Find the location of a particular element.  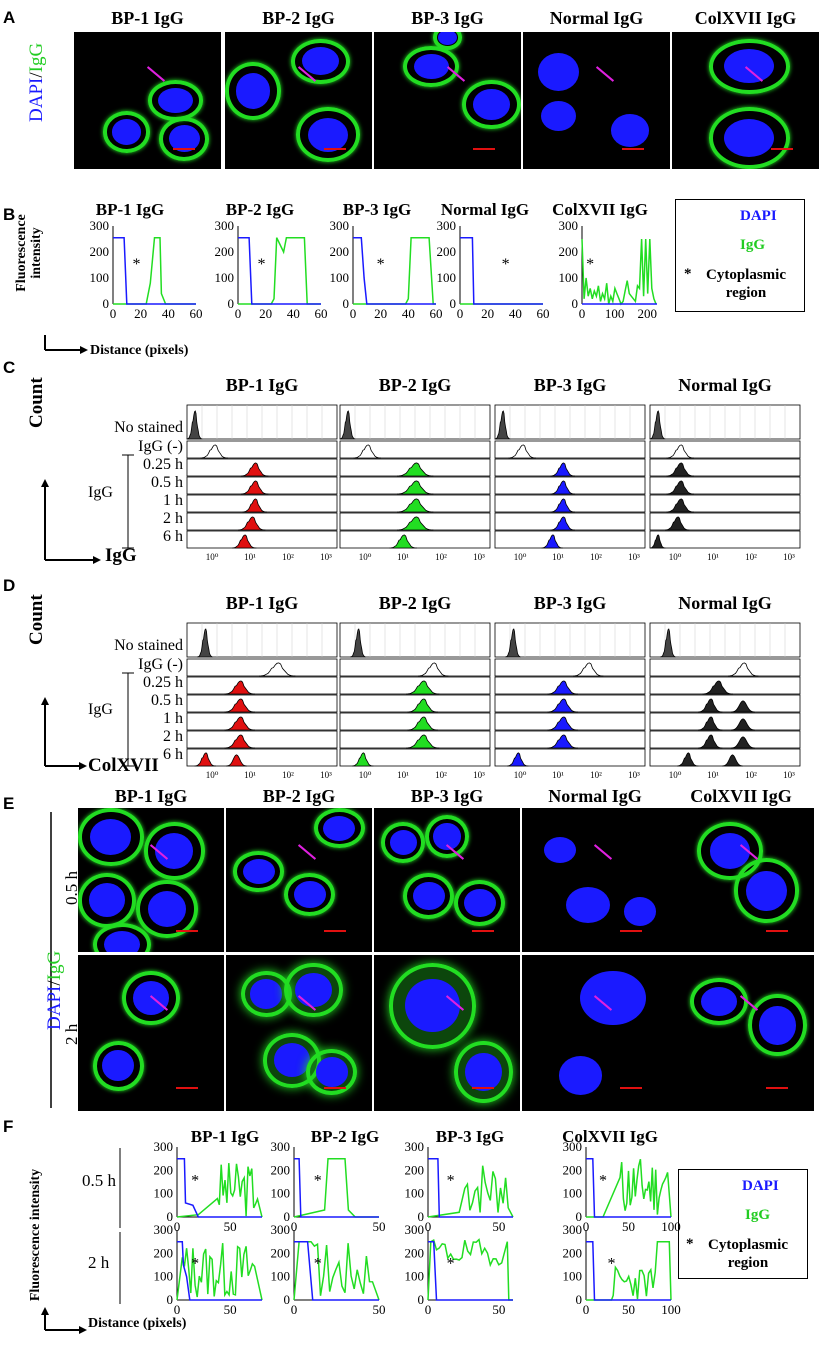

panel-label-c: C is located at coordinates (9, 367).